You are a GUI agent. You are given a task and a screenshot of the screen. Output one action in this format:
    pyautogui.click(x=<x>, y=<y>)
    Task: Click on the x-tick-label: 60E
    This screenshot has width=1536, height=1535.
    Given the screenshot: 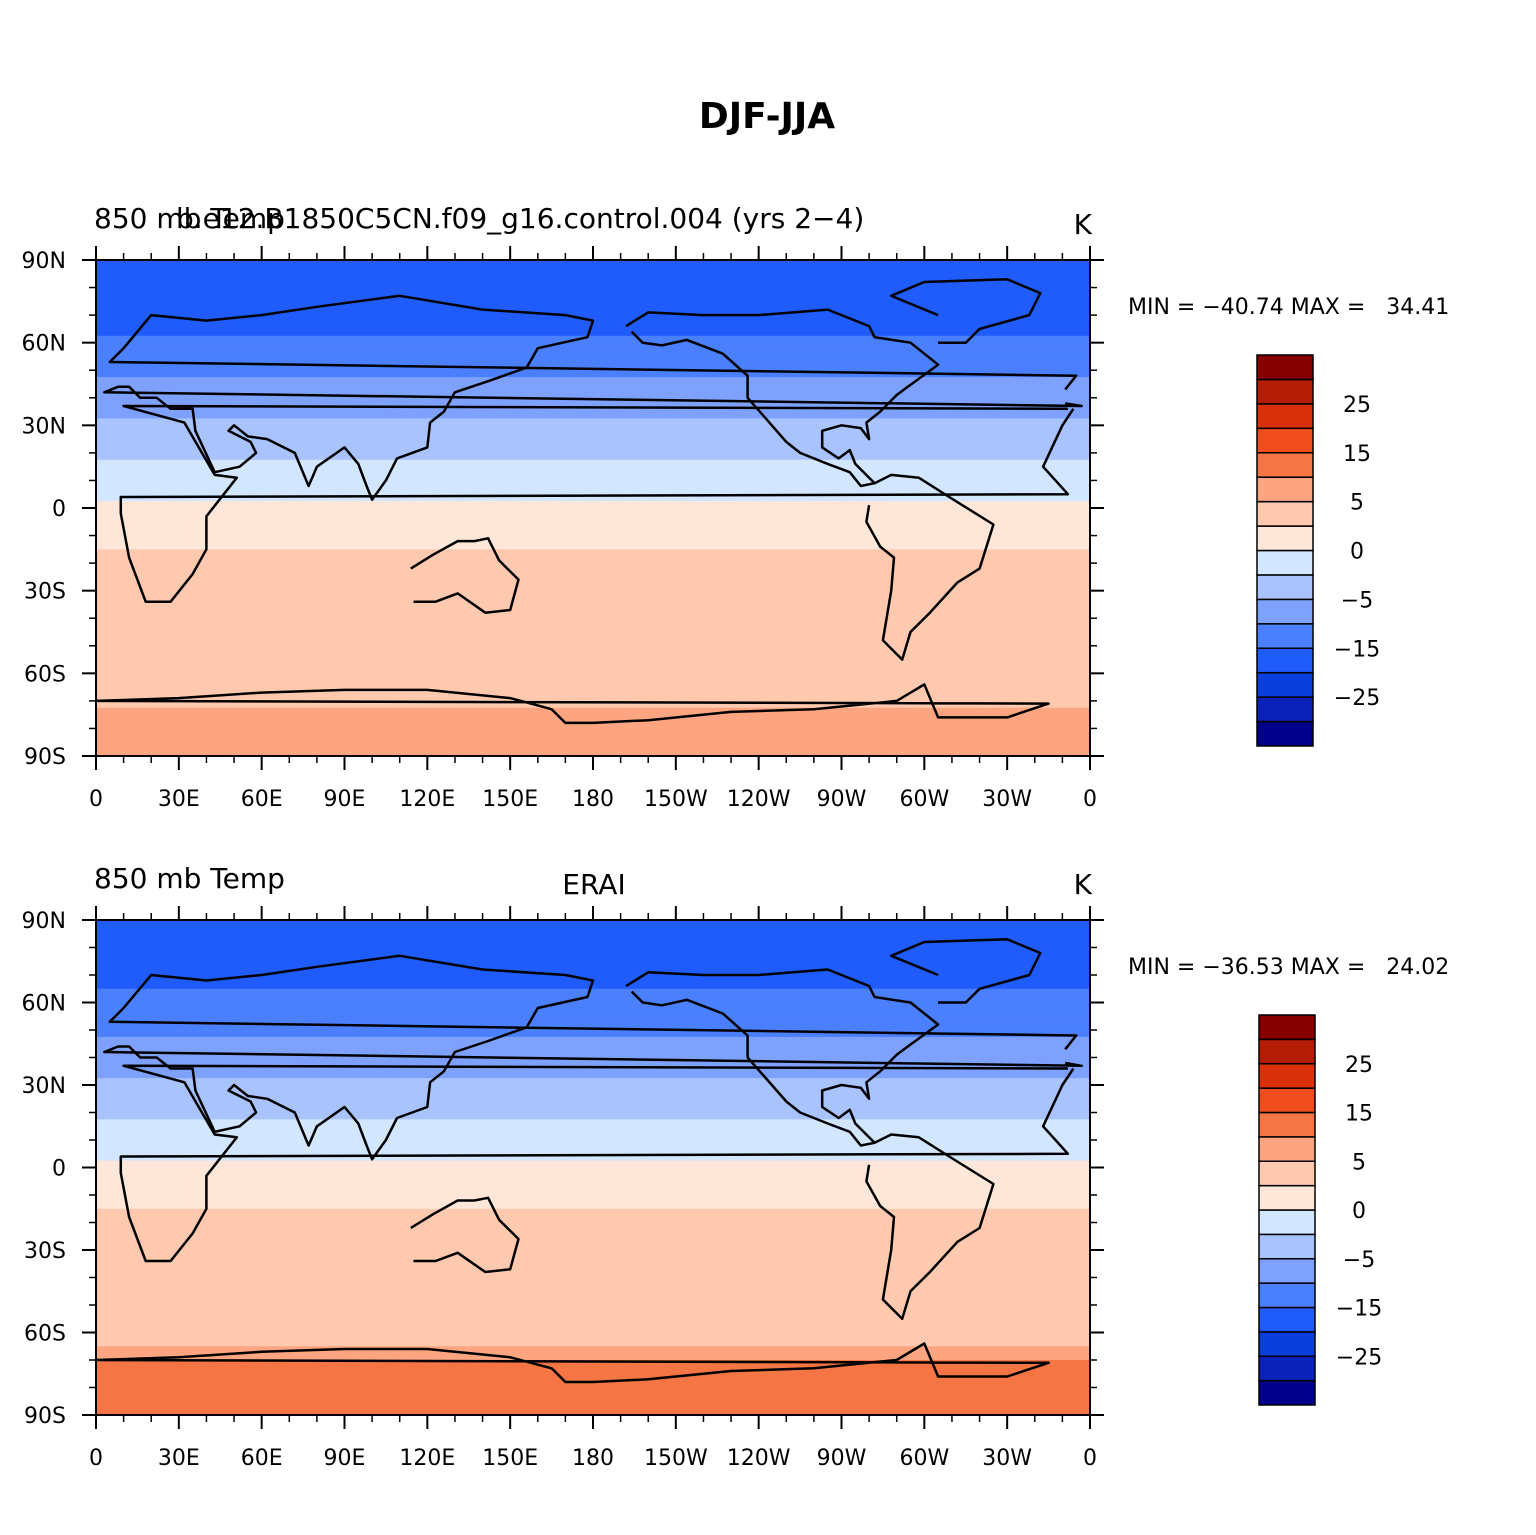 What is the action you would take?
    pyautogui.click(x=262, y=1458)
    